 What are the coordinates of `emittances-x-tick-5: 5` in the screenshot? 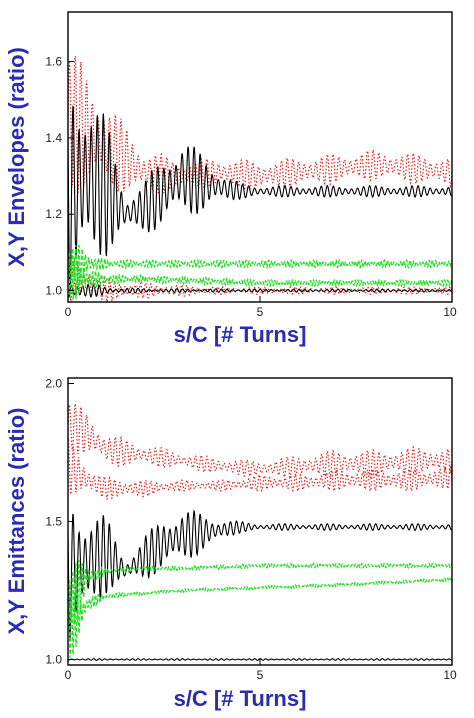 It's located at (260, 675).